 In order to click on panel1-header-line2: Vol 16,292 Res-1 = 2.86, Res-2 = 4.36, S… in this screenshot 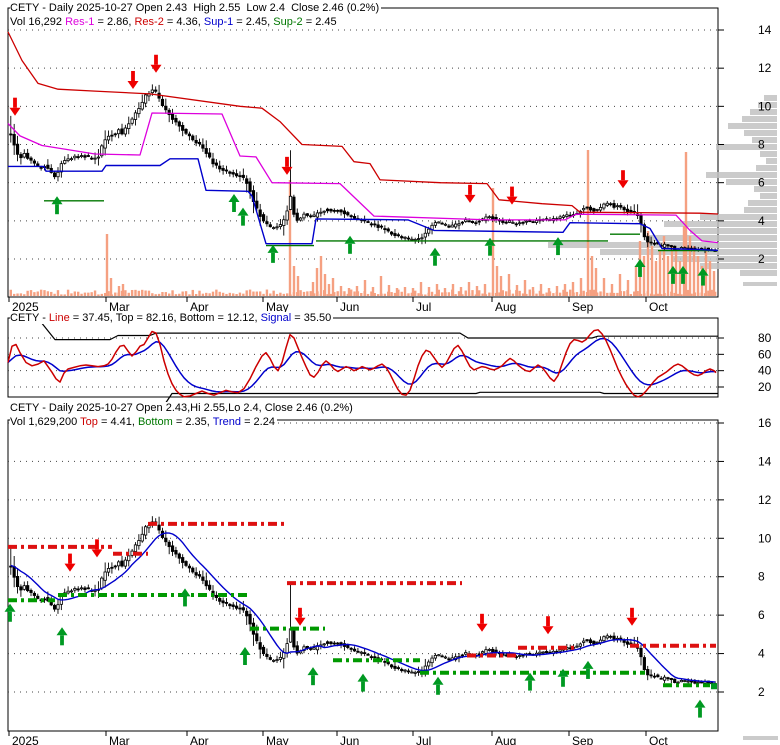, I will do `click(174, 22)`.